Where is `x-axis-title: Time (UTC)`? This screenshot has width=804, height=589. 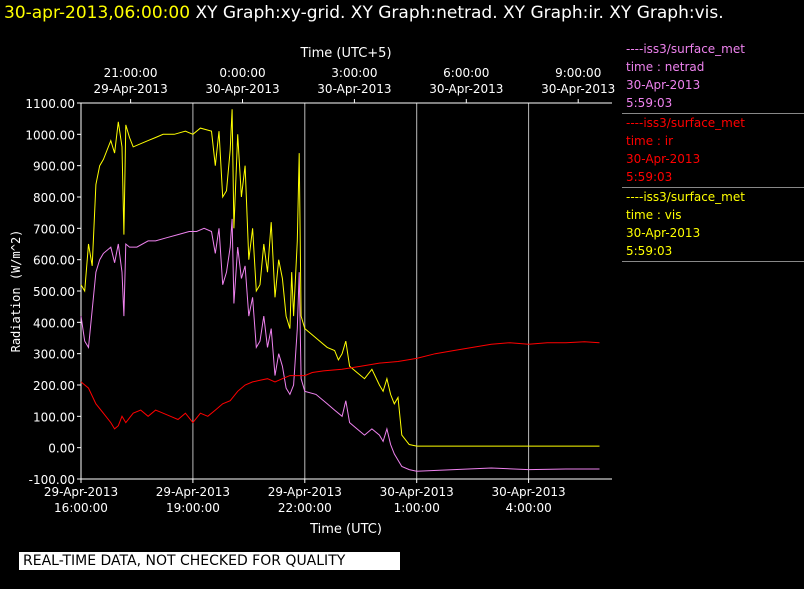 x-axis-title: Time (UTC) is located at coordinates (345, 529).